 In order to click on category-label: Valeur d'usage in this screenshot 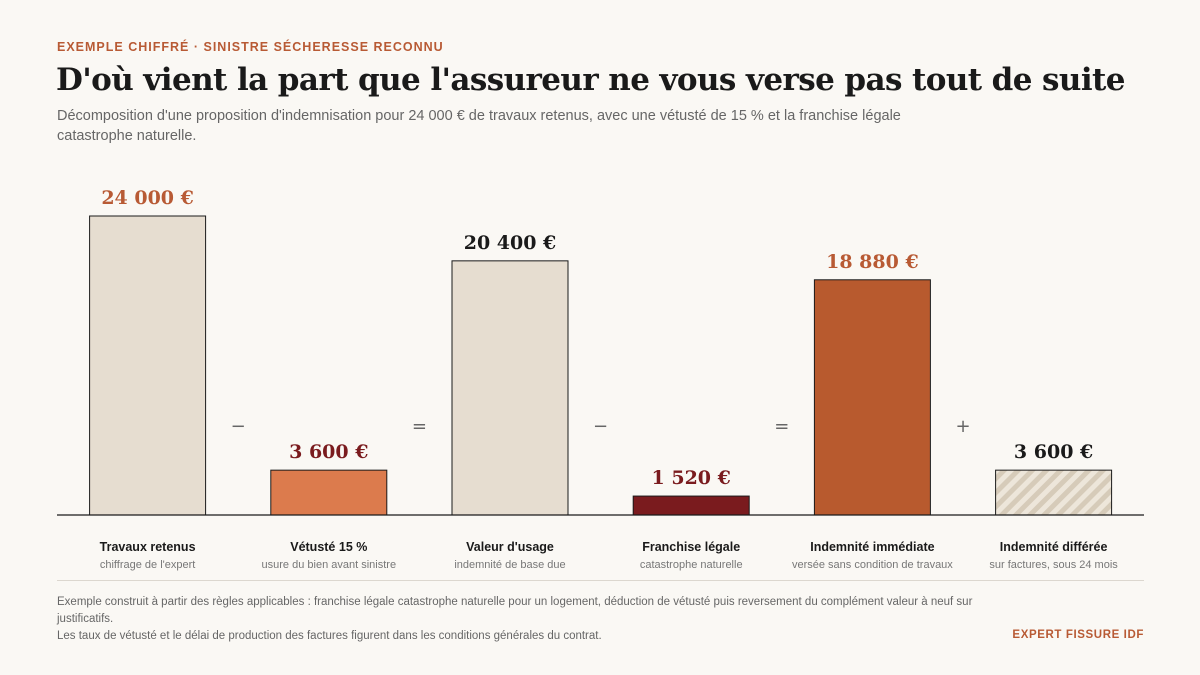, I will do `click(510, 547)`.